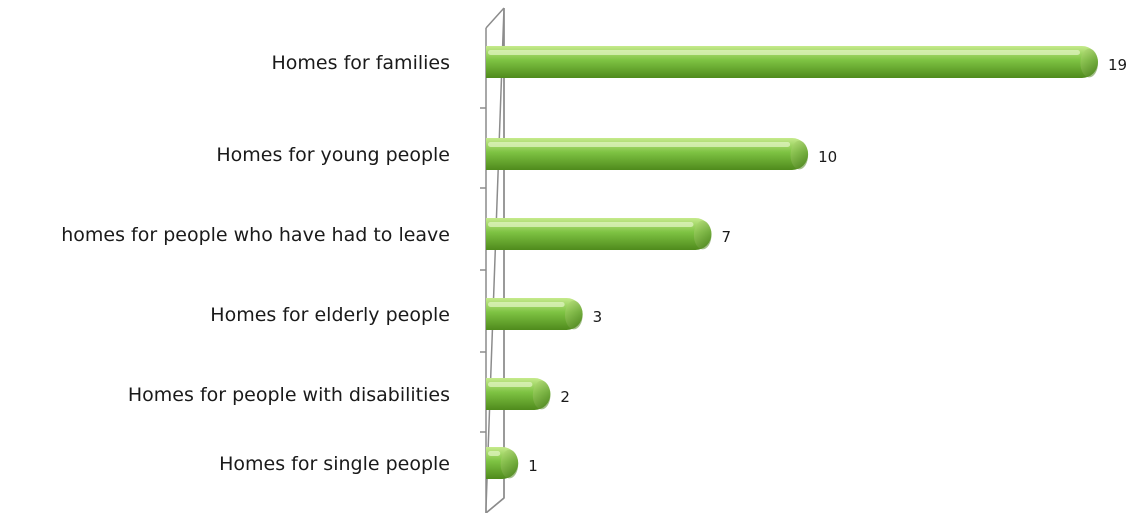 Image resolution: width=1140 pixels, height=513 pixels. What do you see at coordinates (361, 63) in the screenshot?
I see `category-label: Homes for families` at bounding box center [361, 63].